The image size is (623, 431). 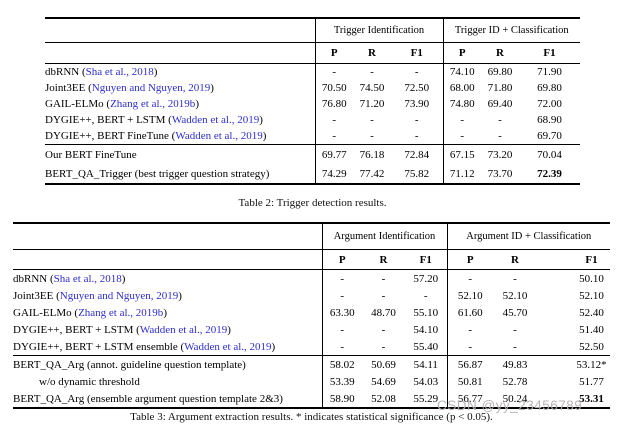 I want to click on metric-cell: 50.10, so click(x=591, y=278).